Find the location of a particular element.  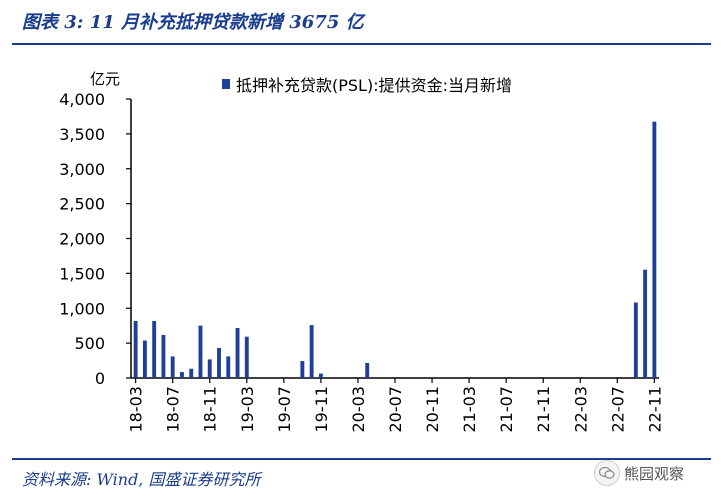

y-tick-label: 2,000 is located at coordinates (82, 239).